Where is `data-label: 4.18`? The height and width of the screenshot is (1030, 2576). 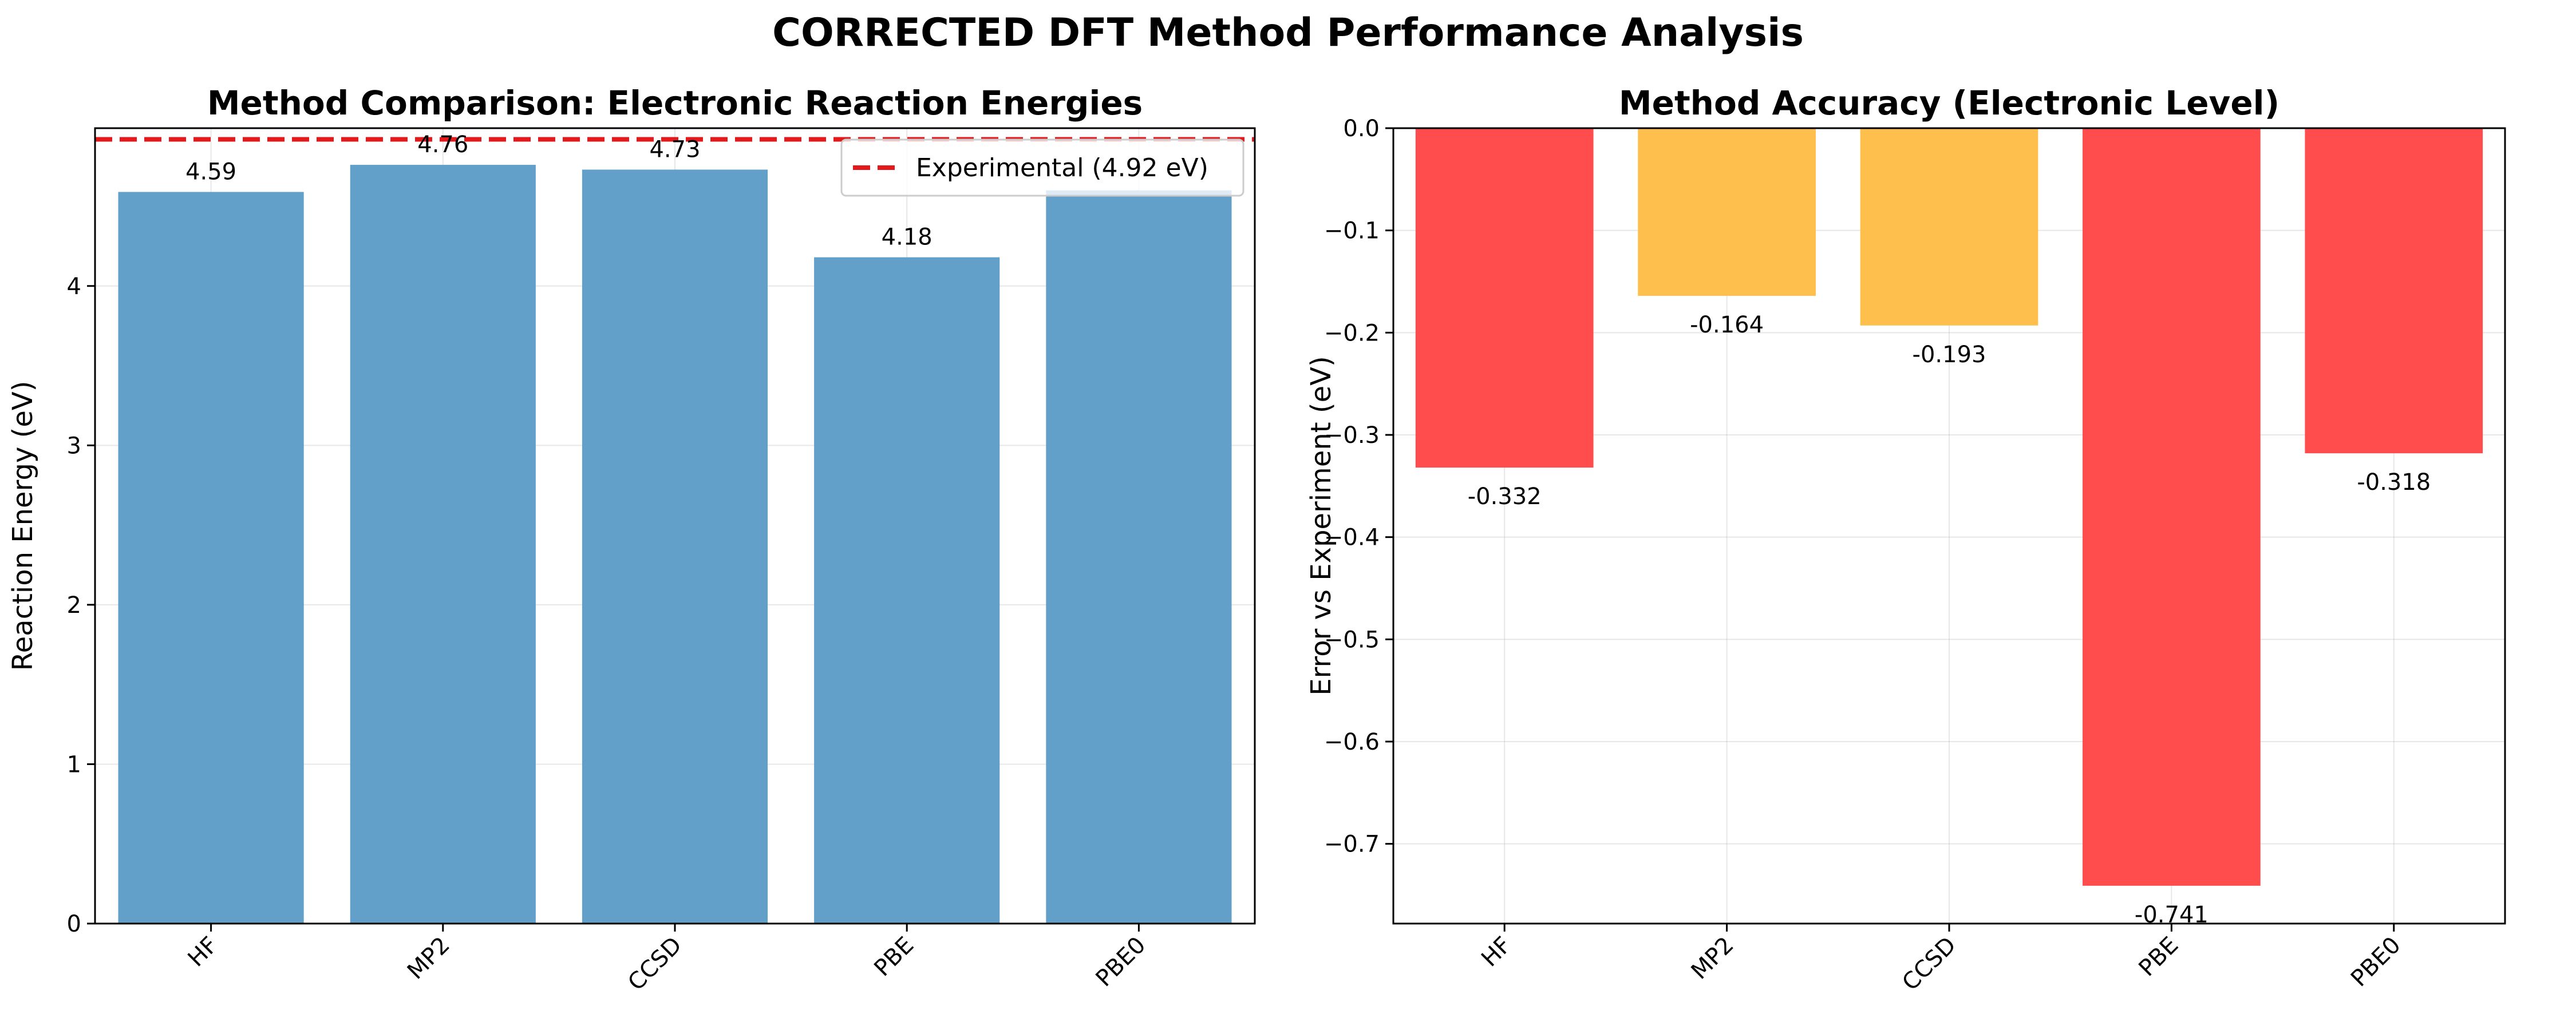 data-label: 4.18 is located at coordinates (907, 237).